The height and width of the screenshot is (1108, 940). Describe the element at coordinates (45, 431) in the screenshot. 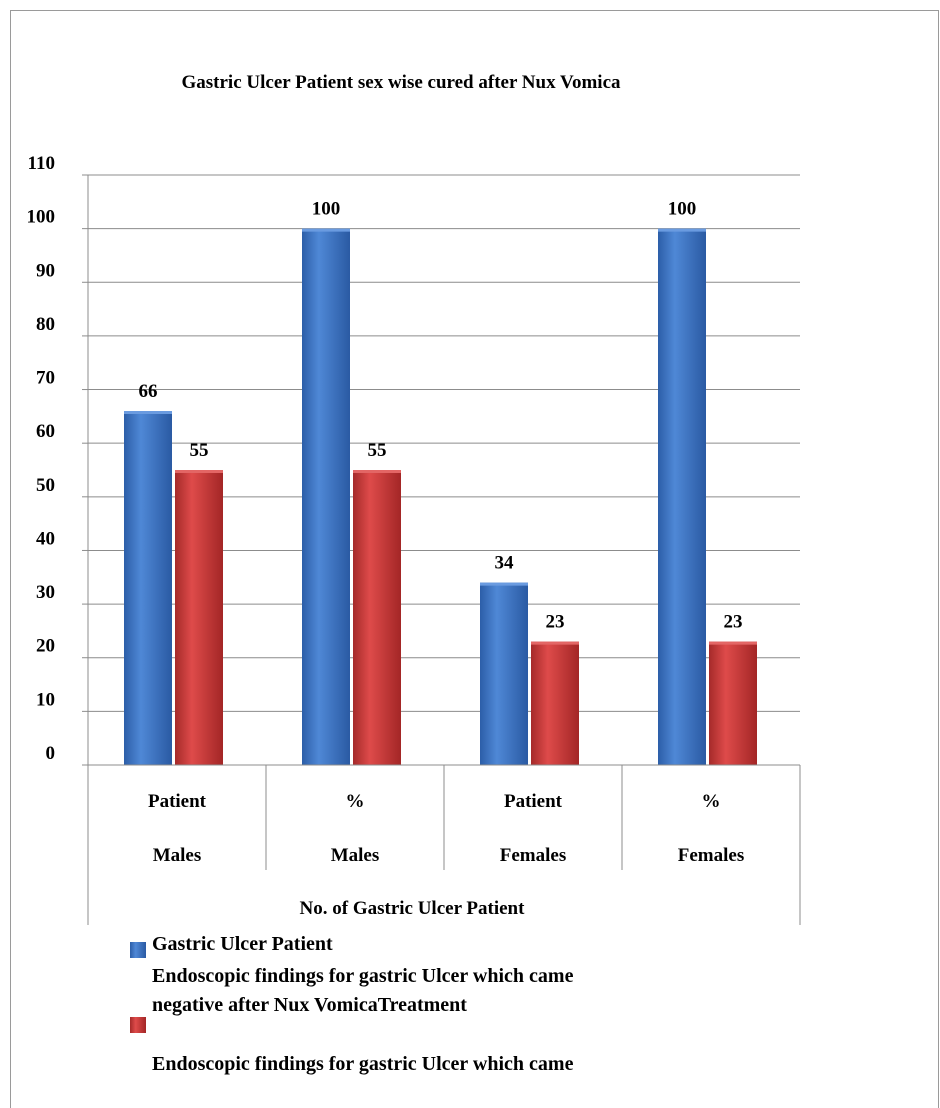

I see `y-tick-label: 60` at that location.